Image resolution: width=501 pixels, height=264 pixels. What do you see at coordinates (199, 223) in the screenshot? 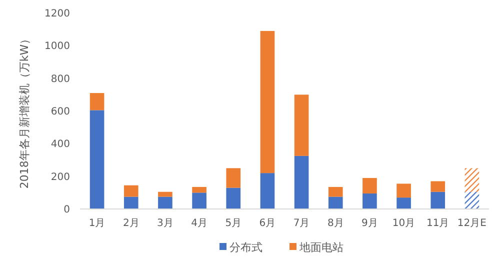
I see `x-tick-label: 4月` at bounding box center [199, 223].